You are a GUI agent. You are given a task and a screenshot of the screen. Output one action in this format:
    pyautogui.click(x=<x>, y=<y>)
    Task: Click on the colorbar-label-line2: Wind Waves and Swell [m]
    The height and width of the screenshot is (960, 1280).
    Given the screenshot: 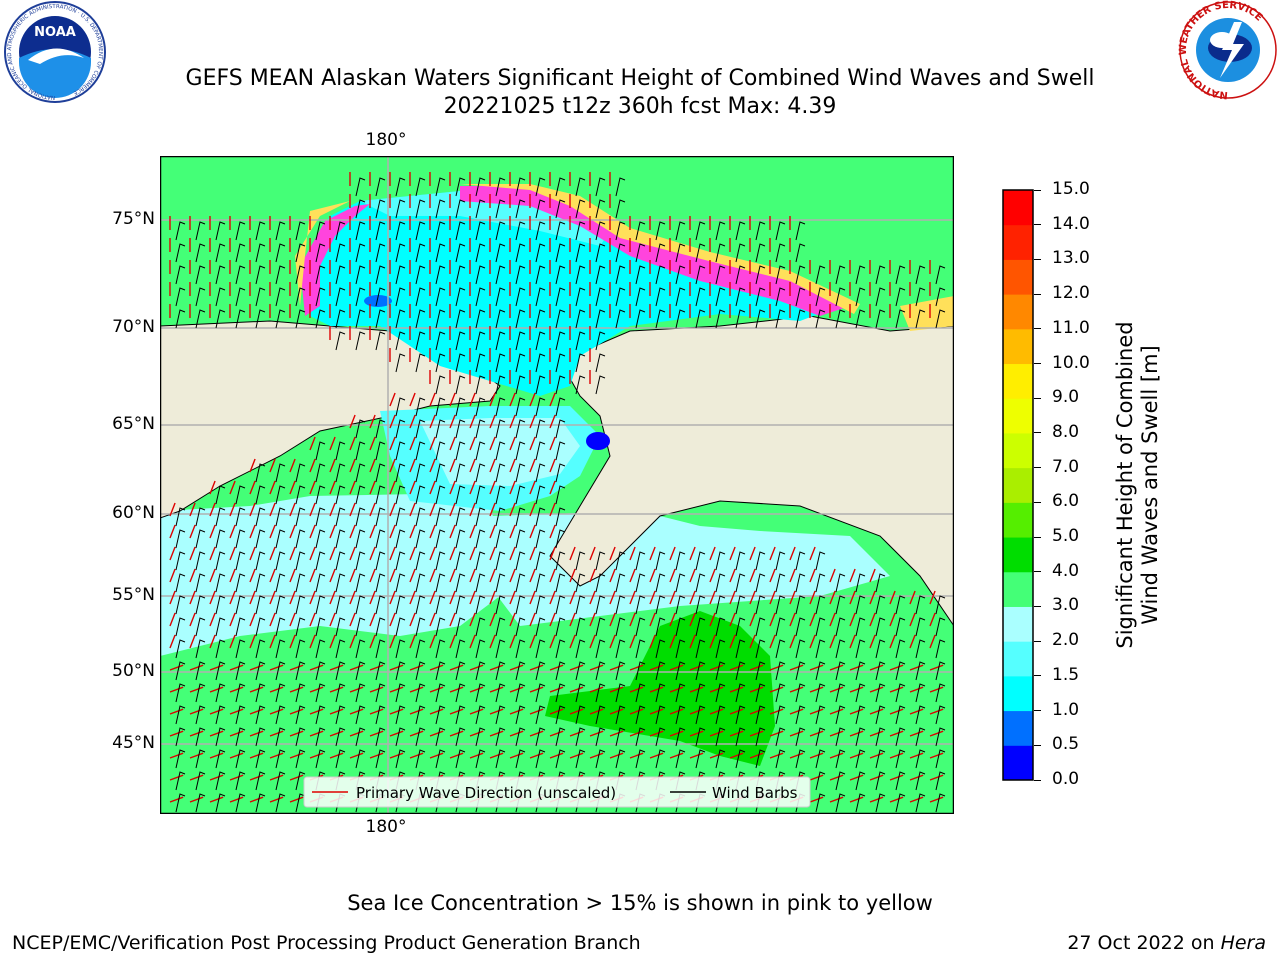 What is the action you would take?
    pyautogui.click(x=1150, y=485)
    